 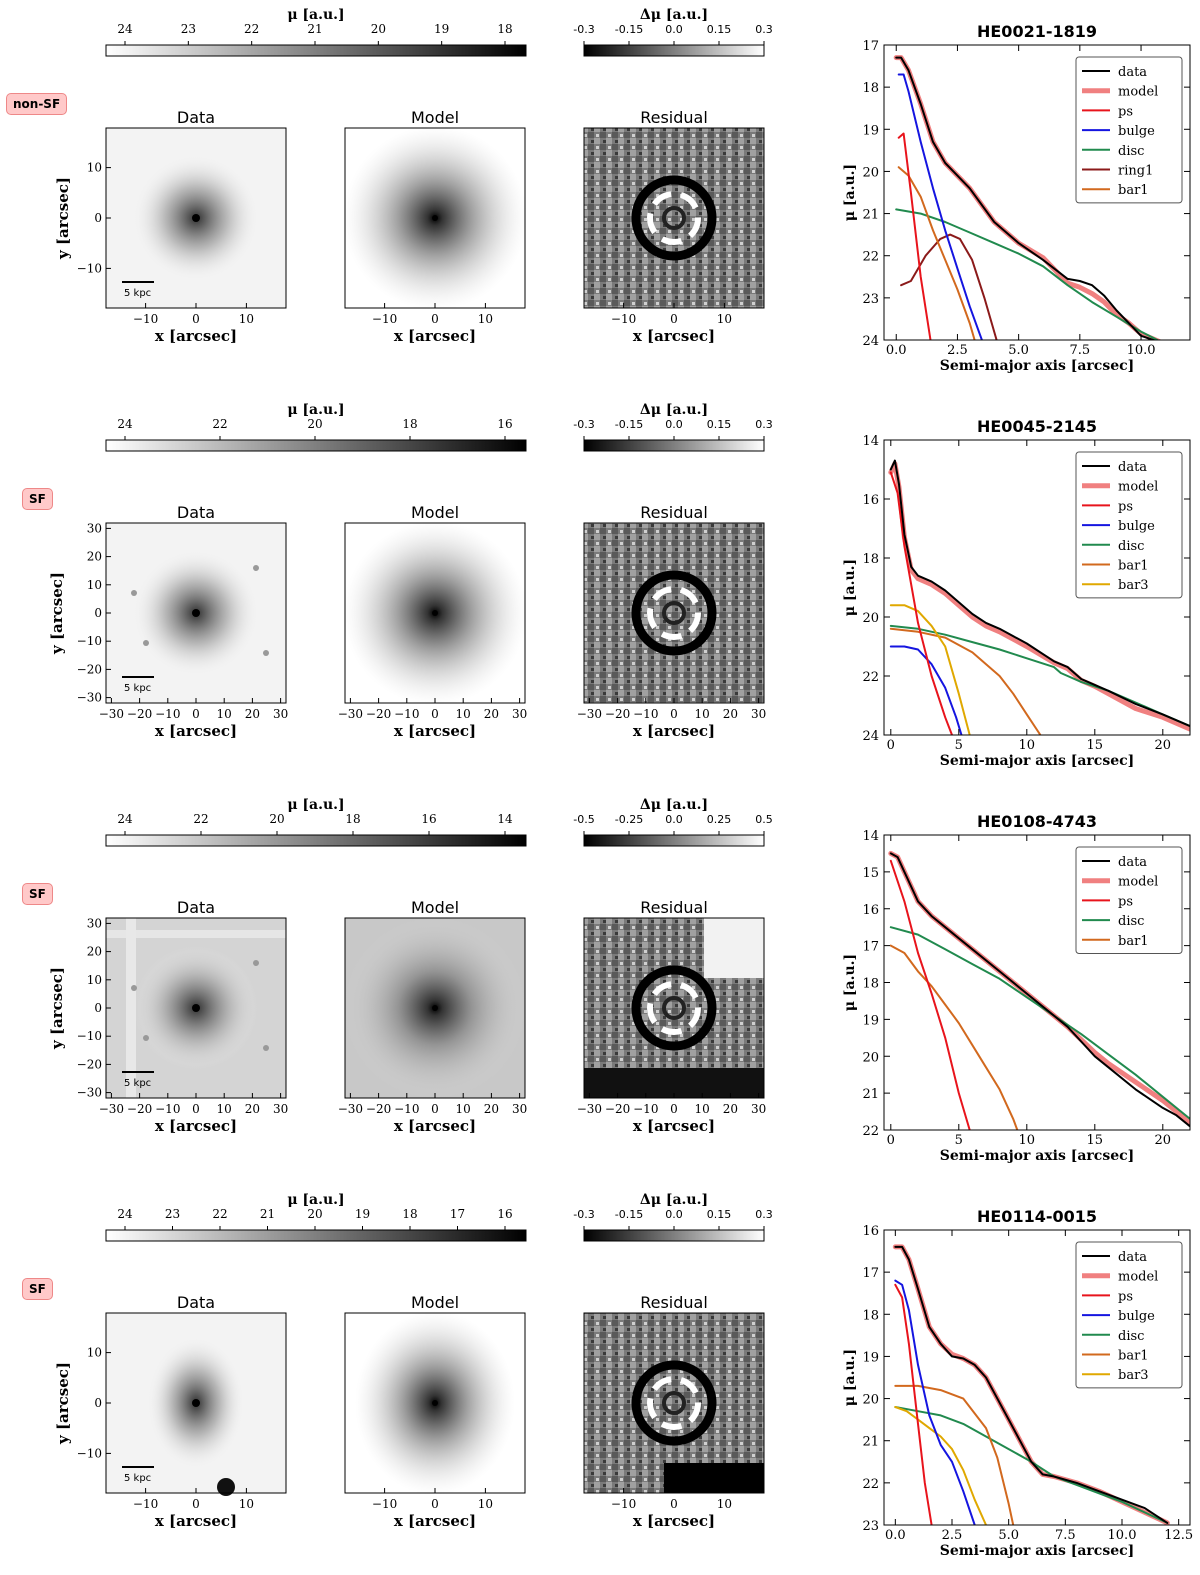 I want to click on chart-y-tick-label: 23, so click(x=870, y=299).